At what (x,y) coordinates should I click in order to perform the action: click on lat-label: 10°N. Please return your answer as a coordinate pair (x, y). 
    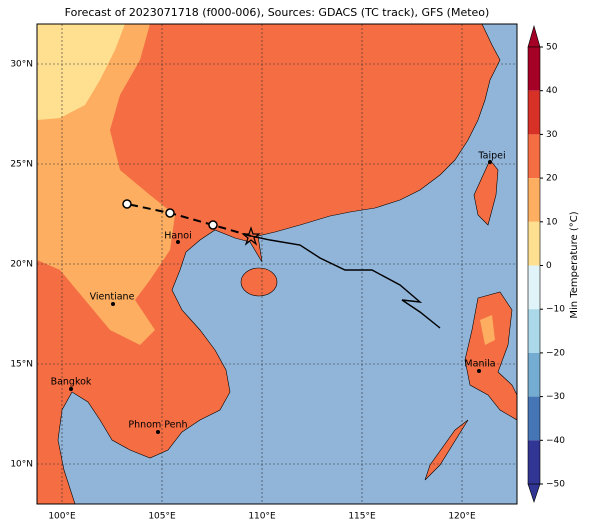
    Looking at the image, I should click on (21, 465).